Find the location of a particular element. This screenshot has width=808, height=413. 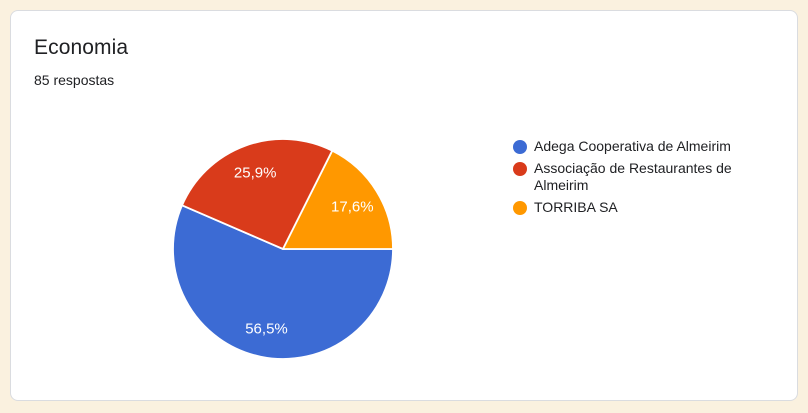

legend-item-label: TORRIBA SA is located at coordinates (576, 207).